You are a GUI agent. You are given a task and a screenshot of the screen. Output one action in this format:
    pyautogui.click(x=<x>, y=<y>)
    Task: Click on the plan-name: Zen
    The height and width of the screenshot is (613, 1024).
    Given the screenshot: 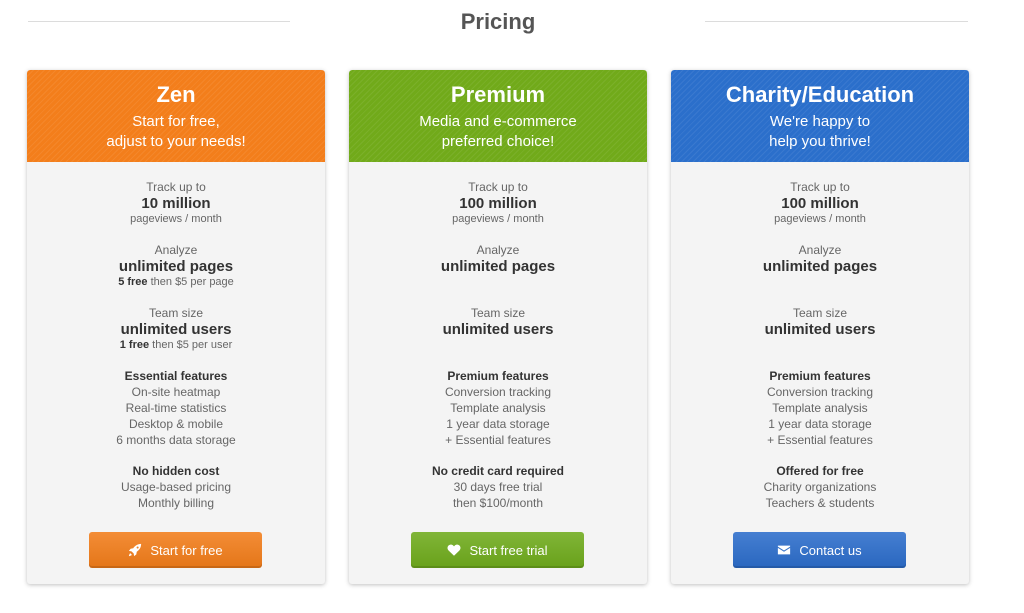 What is the action you would take?
    pyautogui.click(x=176, y=94)
    